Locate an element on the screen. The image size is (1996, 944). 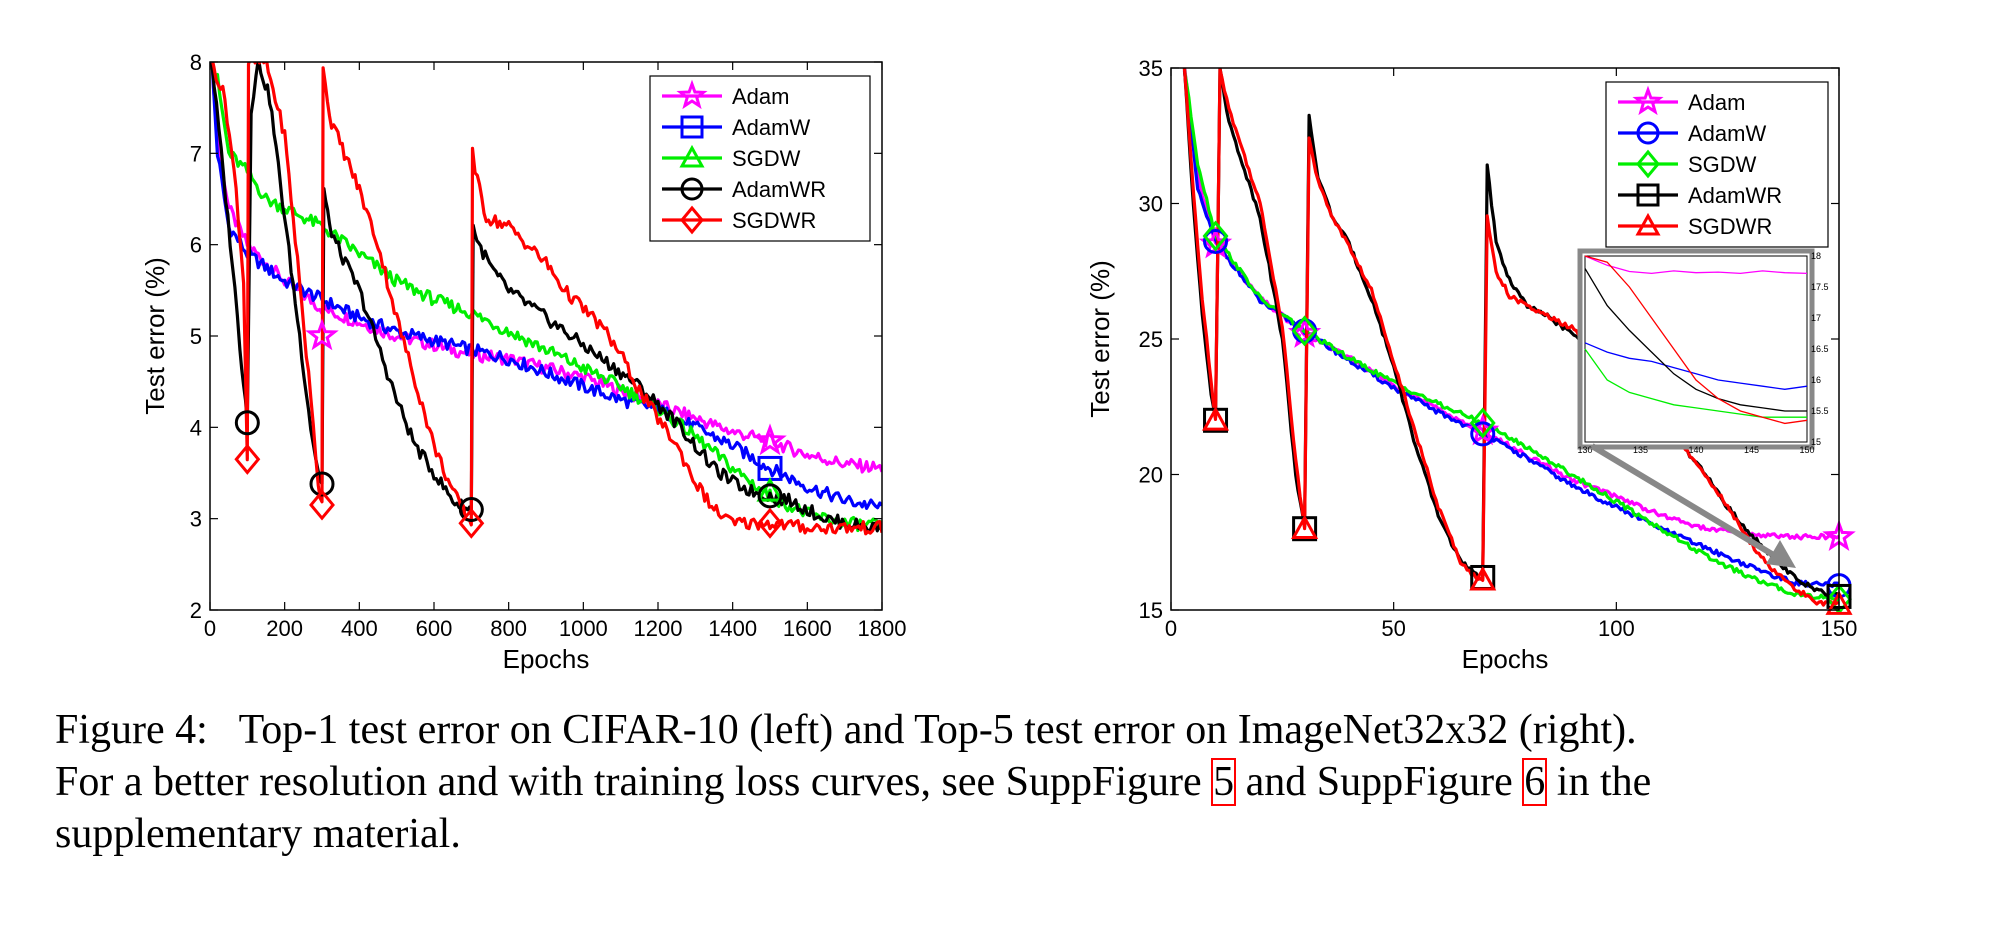
inset-arrow-shaft is located at coordinates (1687, 503).